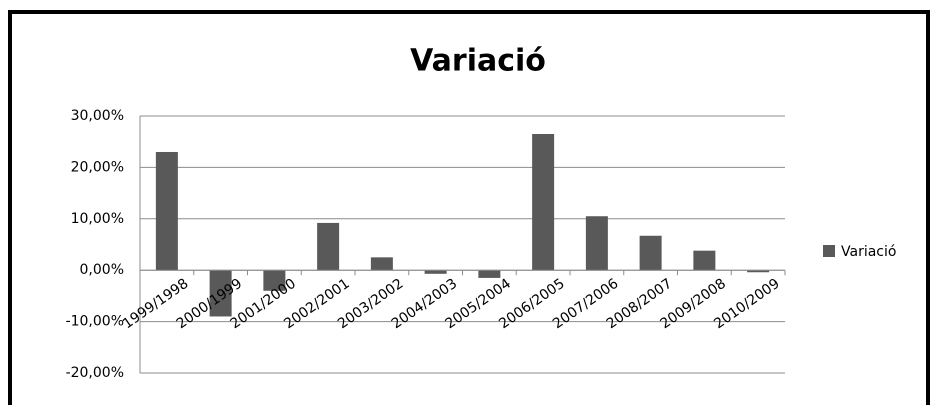 The height and width of the screenshot is (405, 938). Describe the element at coordinates (829, 251) in the screenshot. I see `legend-swatch` at that location.